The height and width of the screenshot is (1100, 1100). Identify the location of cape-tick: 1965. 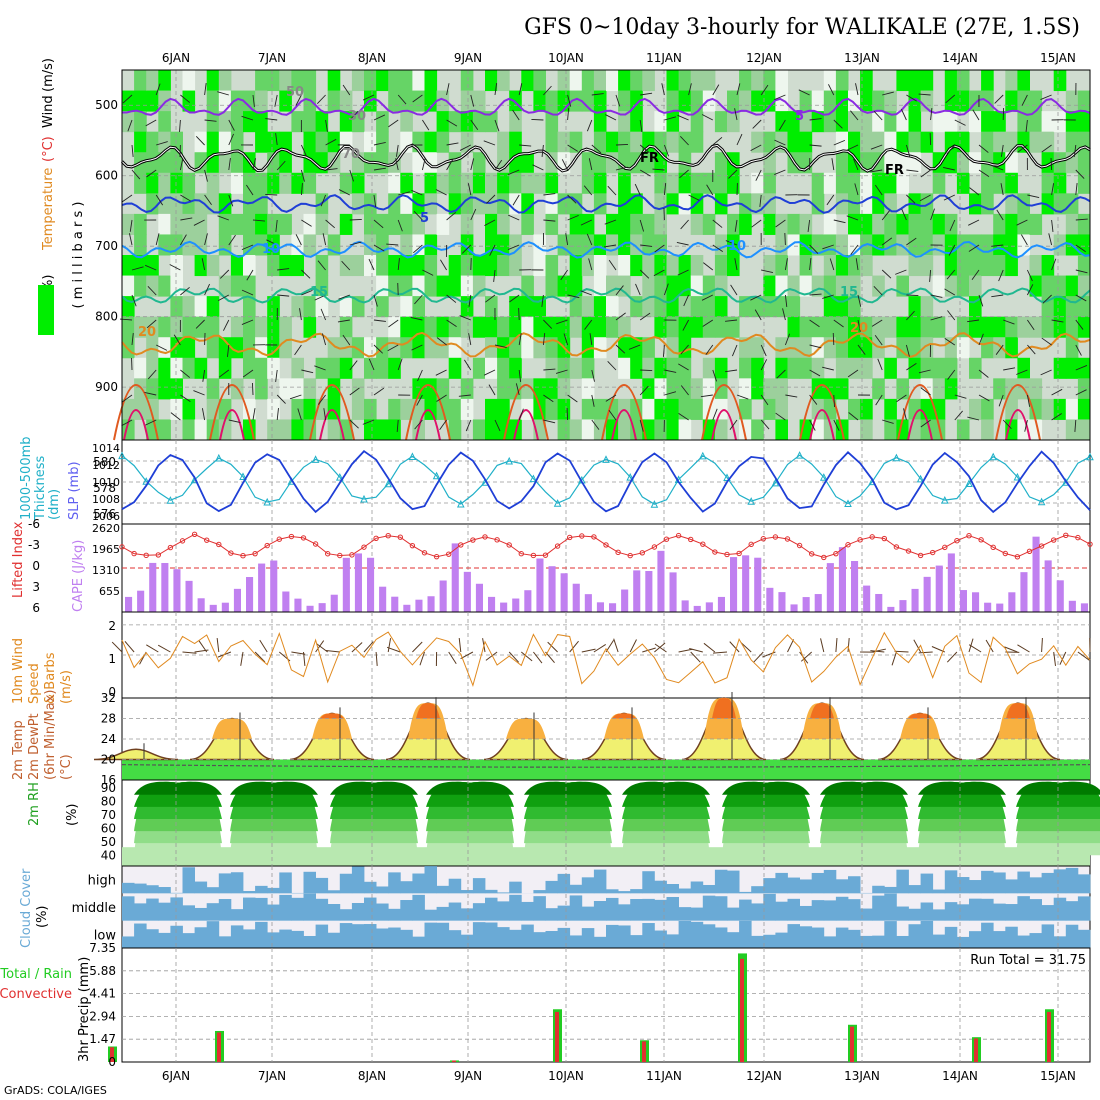
(106, 549).